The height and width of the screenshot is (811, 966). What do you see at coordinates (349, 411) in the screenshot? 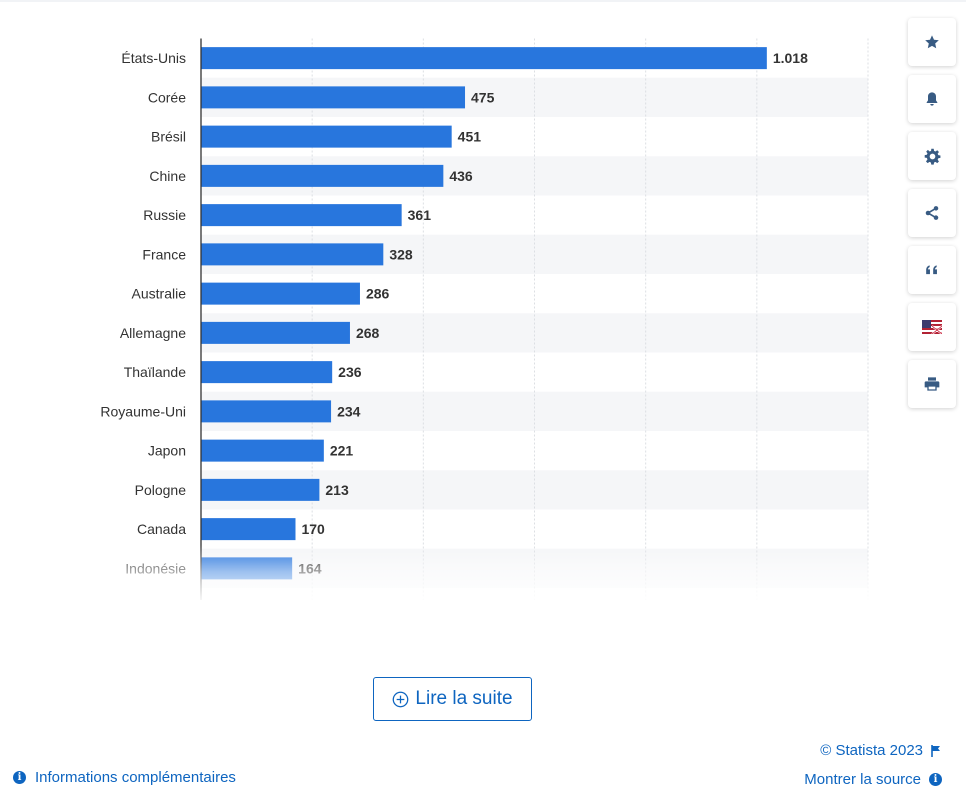
I see `data-label: 234` at bounding box center [349, 411].